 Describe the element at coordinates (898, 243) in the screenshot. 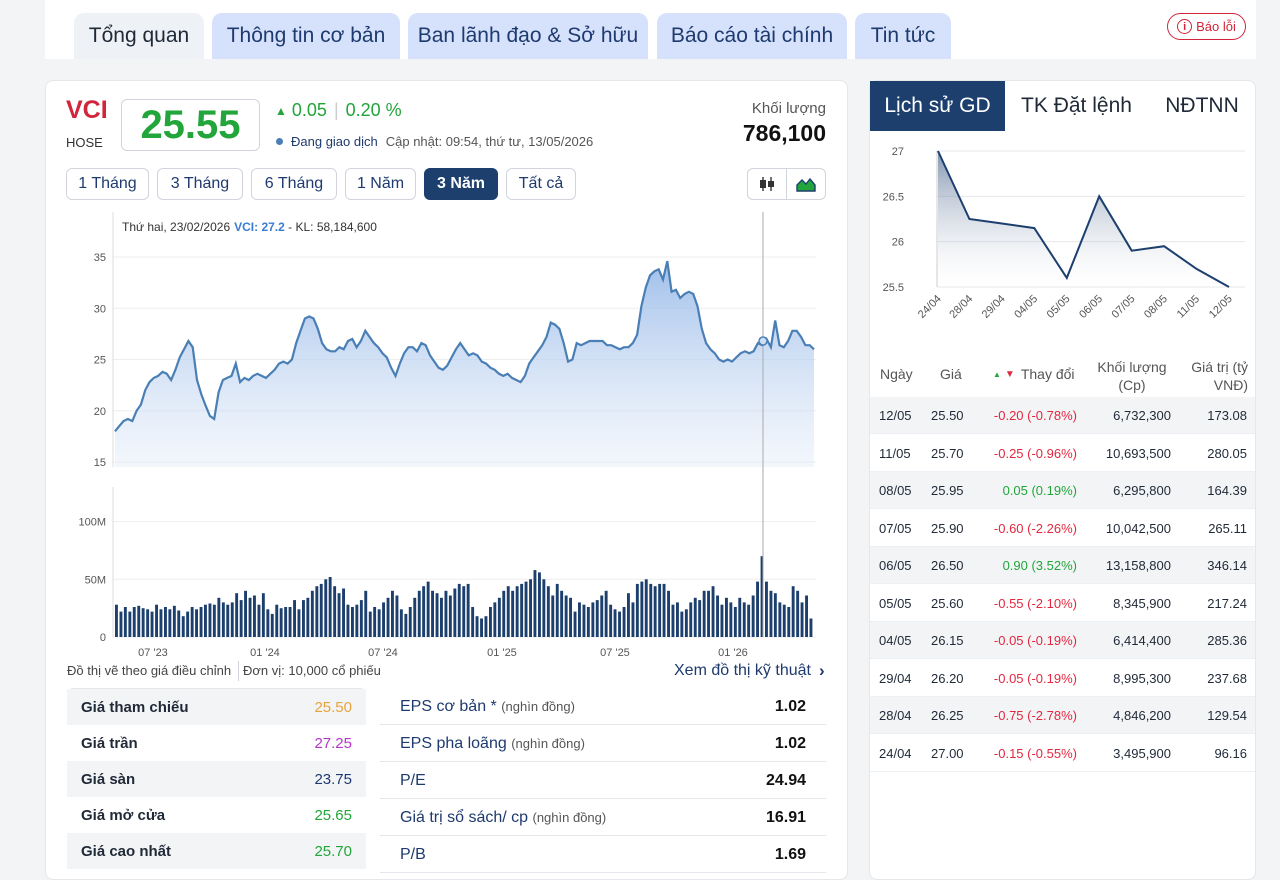

I see `mini-tick-label: 26` at that location.